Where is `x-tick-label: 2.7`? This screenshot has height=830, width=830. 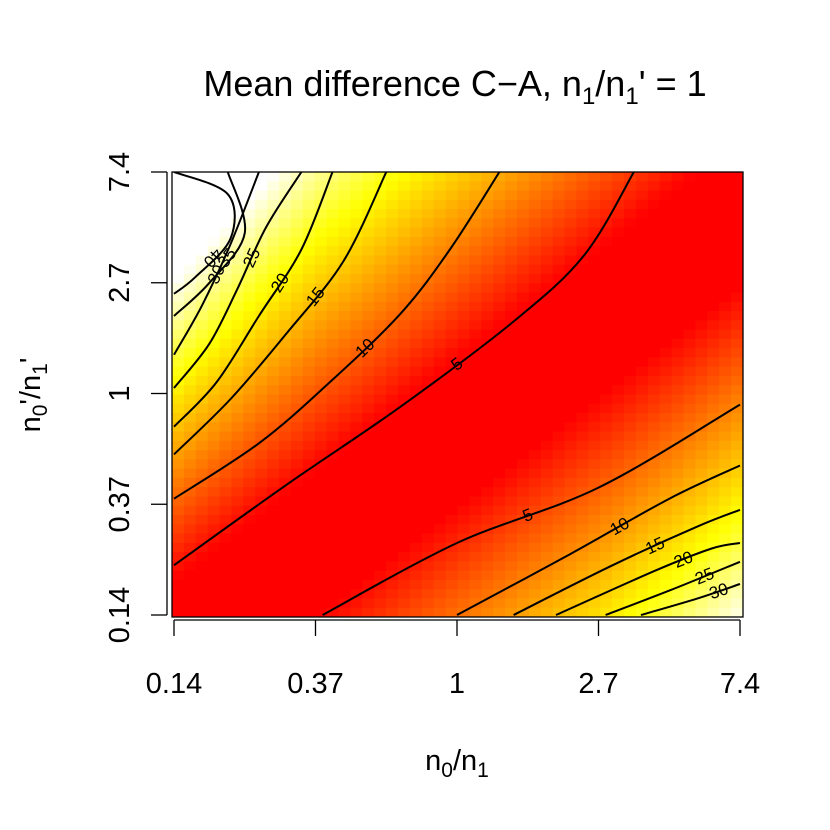 x-tick-label: 2.7 is located at coordinates (598, 684).